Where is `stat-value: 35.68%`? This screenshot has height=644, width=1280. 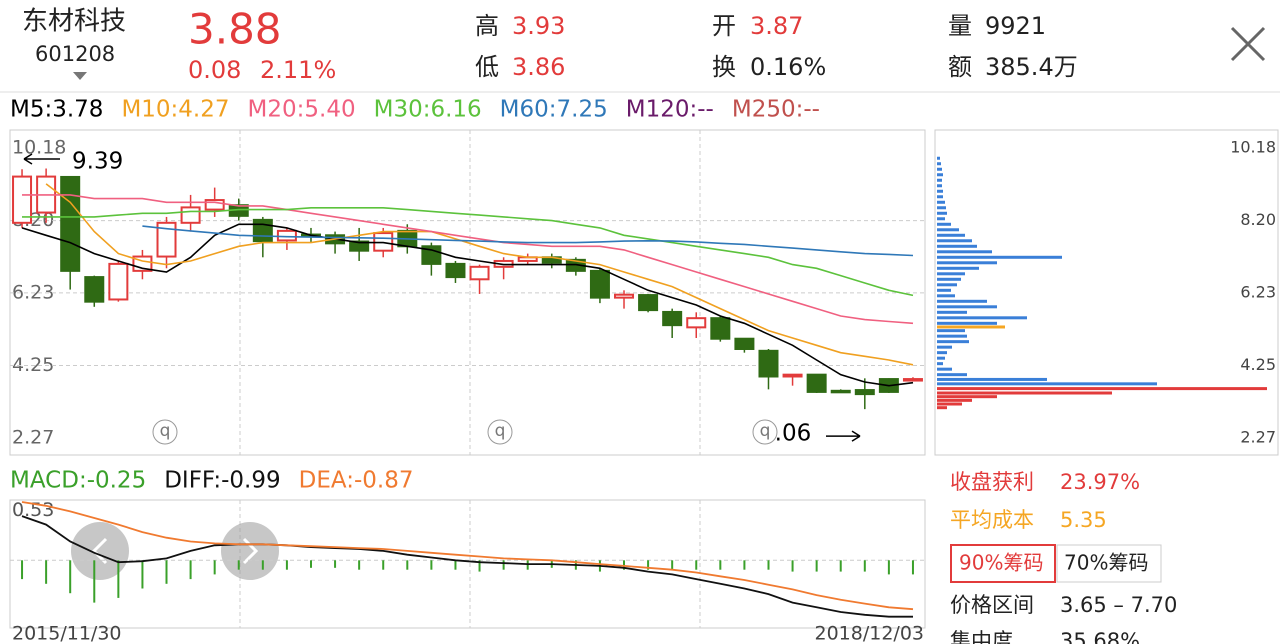 stat-value: 35.68% is located at coordinates (1100, 636).